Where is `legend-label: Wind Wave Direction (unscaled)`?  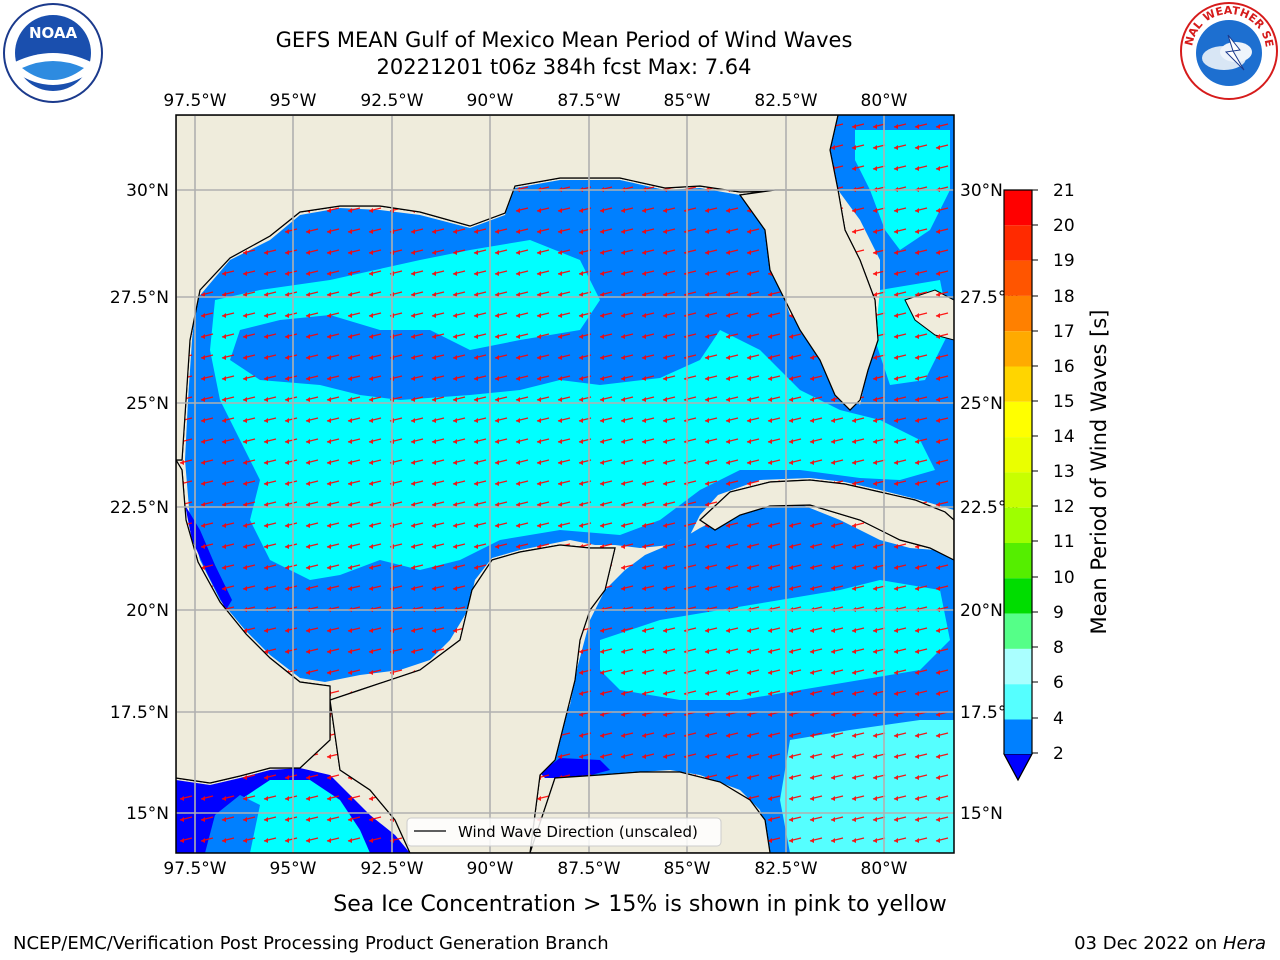
legend-label: Wind Wave Direction (unscaled) is located at coordinates (578, 832).